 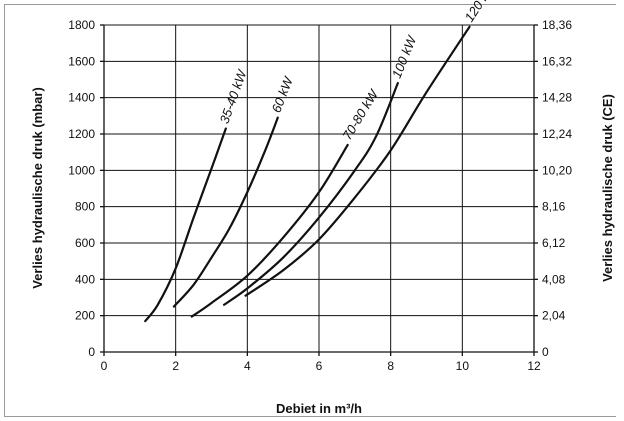 What do you see at coordinates (557, 61) in the screenshot?
I see `y-right-tick-label: 16,32` at bounding box center [557, 61].